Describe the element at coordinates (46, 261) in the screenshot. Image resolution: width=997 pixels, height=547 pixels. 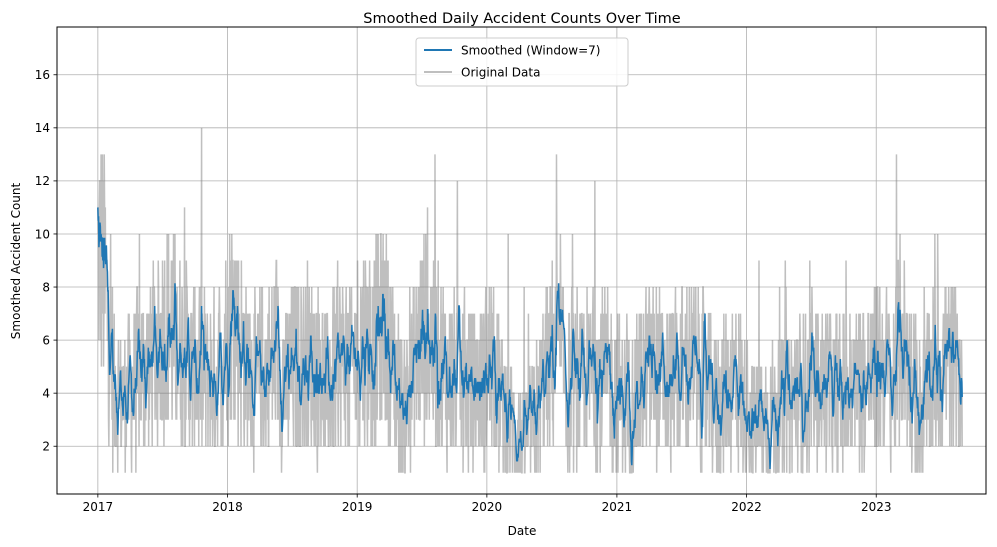
I see `y-axis: 2 4 6 8 10 12 14 16` at that location.